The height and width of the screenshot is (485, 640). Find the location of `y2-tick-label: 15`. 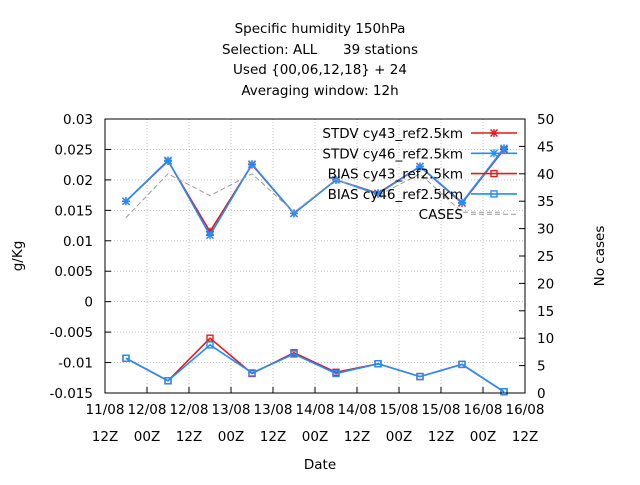

y2-tick-label: 15 is located at coordinates (545, 312).